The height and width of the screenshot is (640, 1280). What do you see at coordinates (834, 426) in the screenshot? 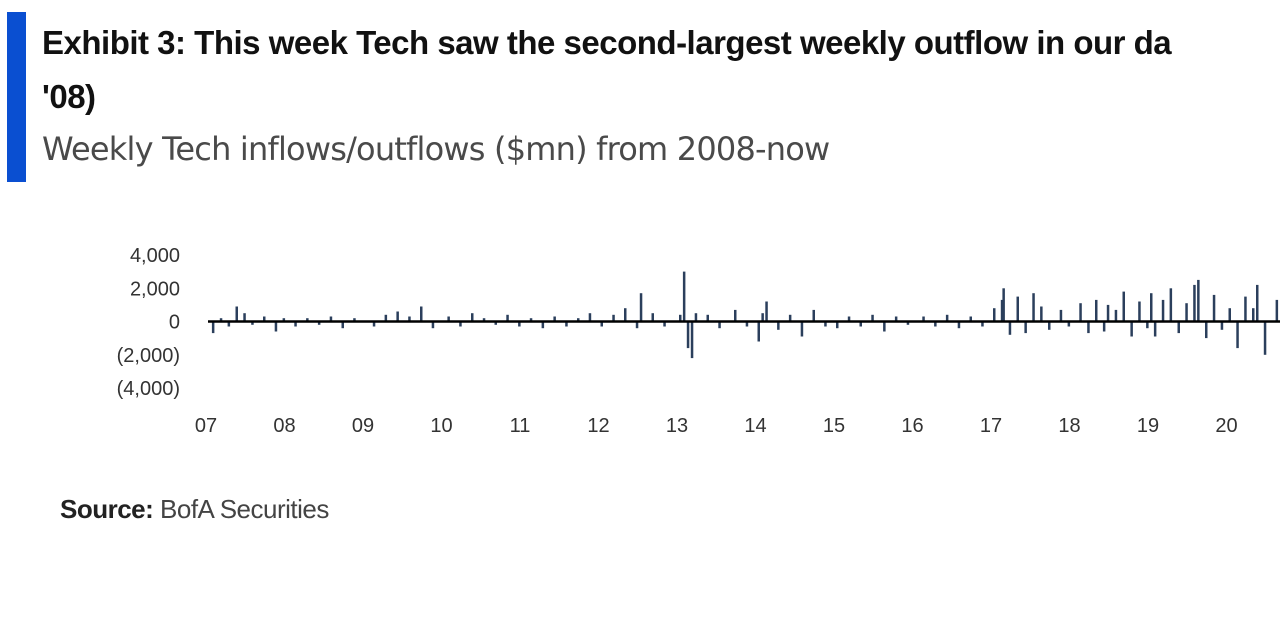
I see `x-tick-label: 15` at bounding box center [834, 426].